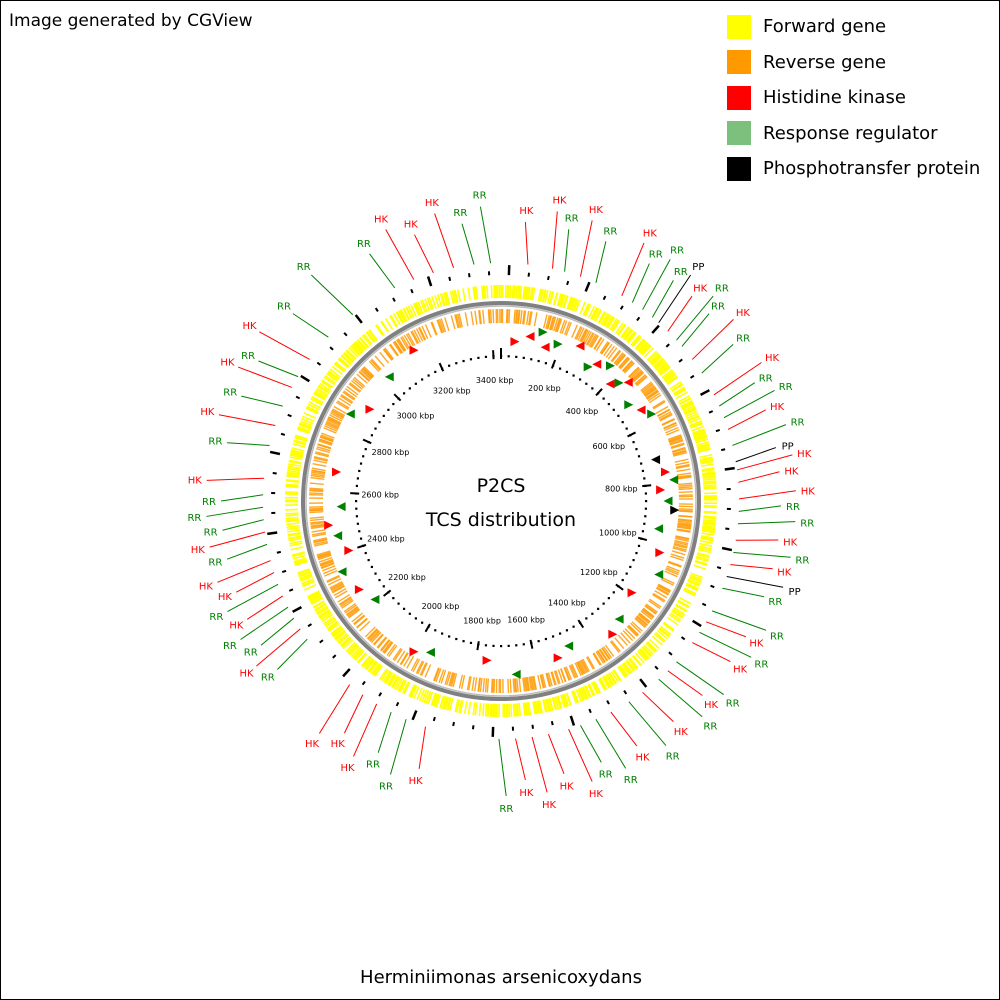 The height and width of the screenshot is (1000, 1000). I want to click on kbp-tick, so click(647, 486).